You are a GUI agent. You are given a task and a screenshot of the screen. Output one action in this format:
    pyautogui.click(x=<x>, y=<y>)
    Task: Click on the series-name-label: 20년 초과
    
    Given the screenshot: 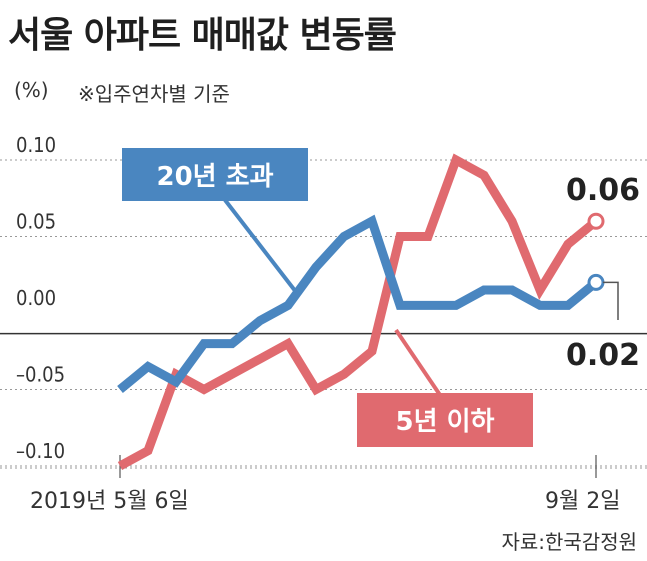 What is the action you would take?
    pyautogui.click(x=215, y=177)
    